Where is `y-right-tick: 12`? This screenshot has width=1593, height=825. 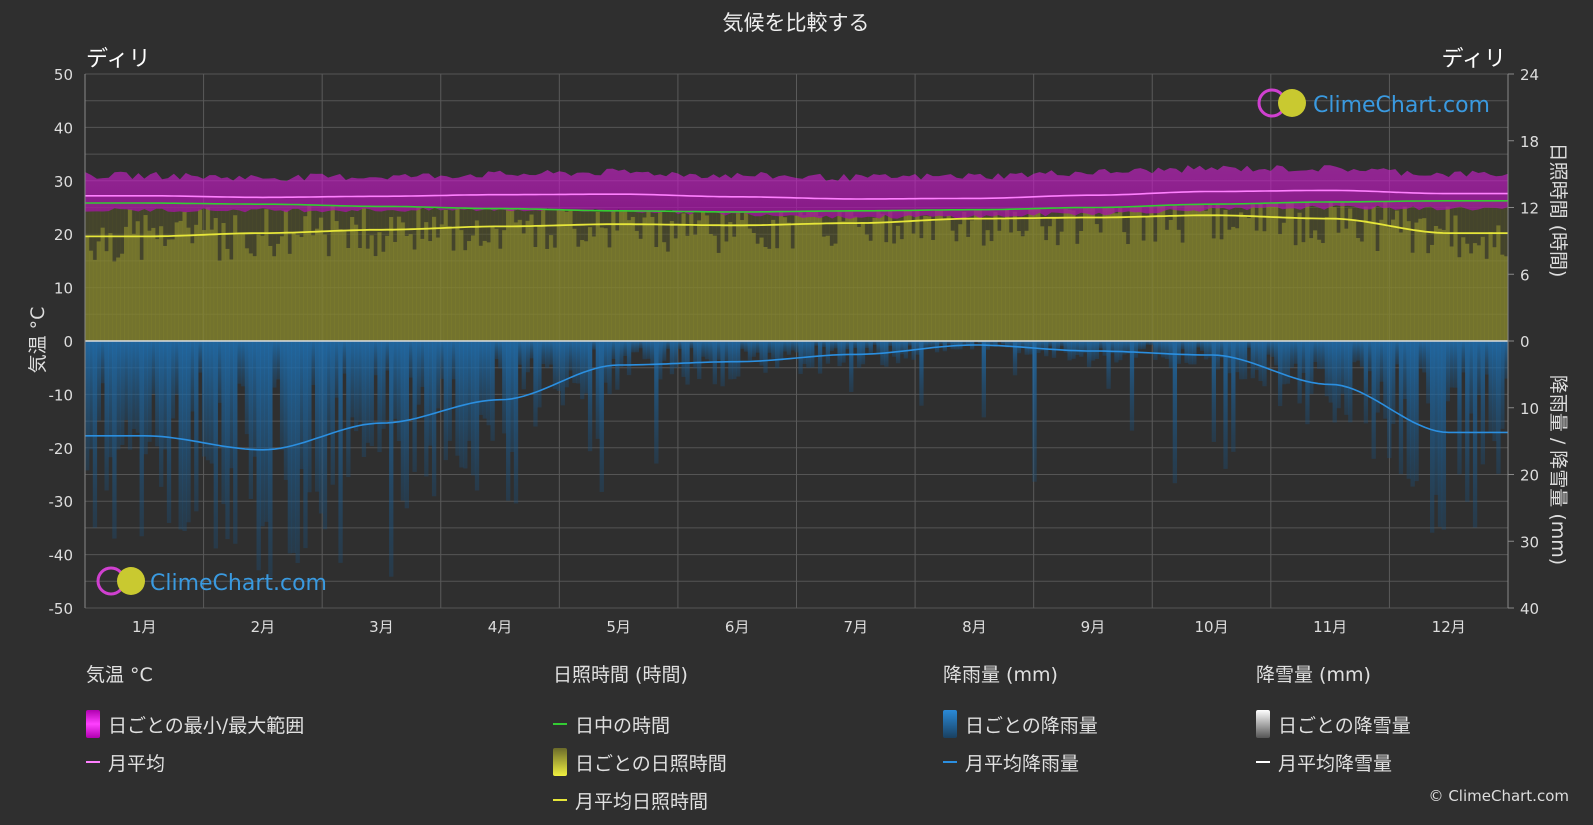 y-right-tick: 12 is located at coordinates (1529, 209).